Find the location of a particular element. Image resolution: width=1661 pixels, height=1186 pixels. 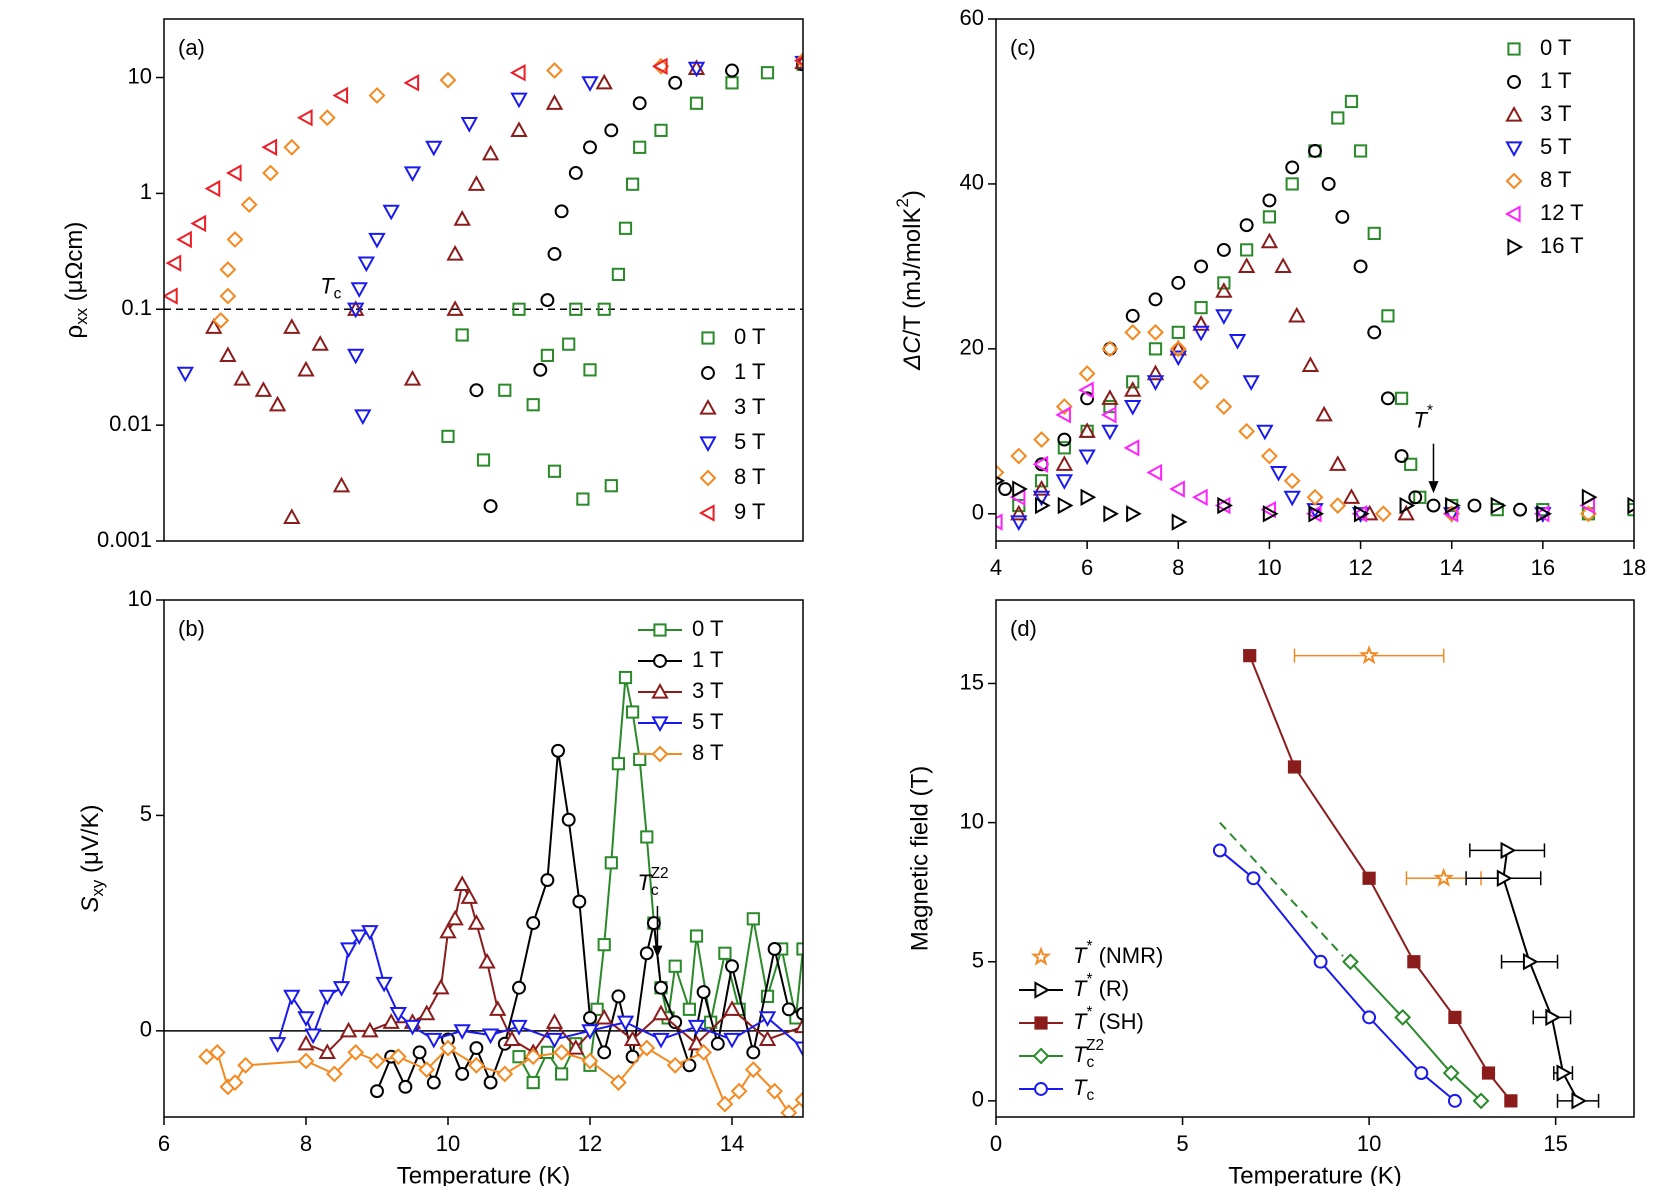

y-tick-label: 15 is located at coordinates (972, 681).